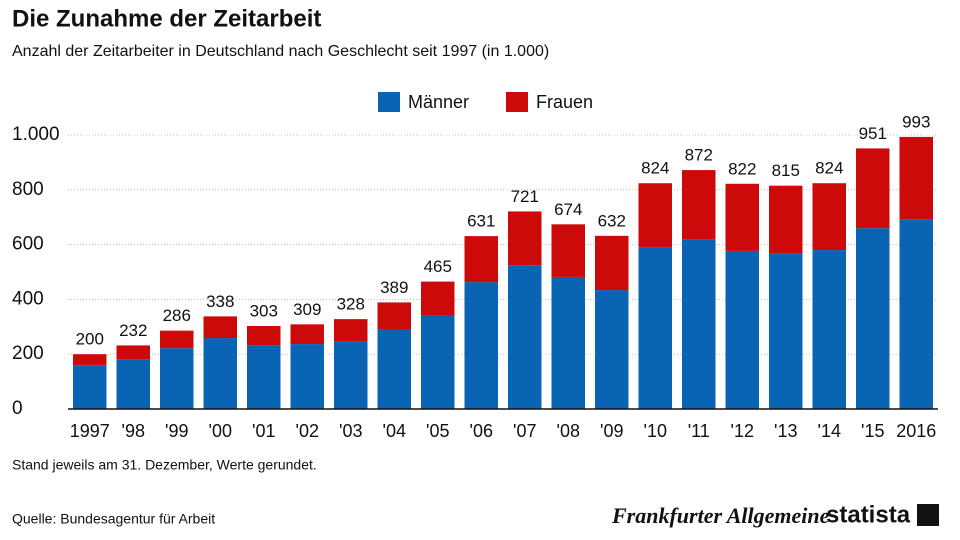 The width and height of the screenshot is (960, 540). What do you see at coordinates (113, 519) in the screenshot?
I see `source: Quelle: Bundesagentur für Arbeit` at bounding box center [113, 519].